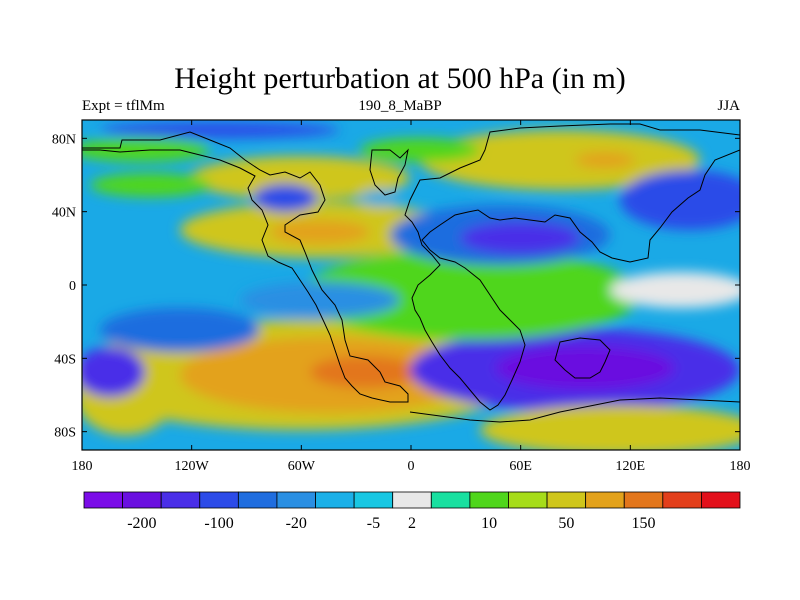 The image size is (800, 600). Describe the element at coordinates (192, 466) in the screenshot. I see `x-tick-label: 120W` at that location.